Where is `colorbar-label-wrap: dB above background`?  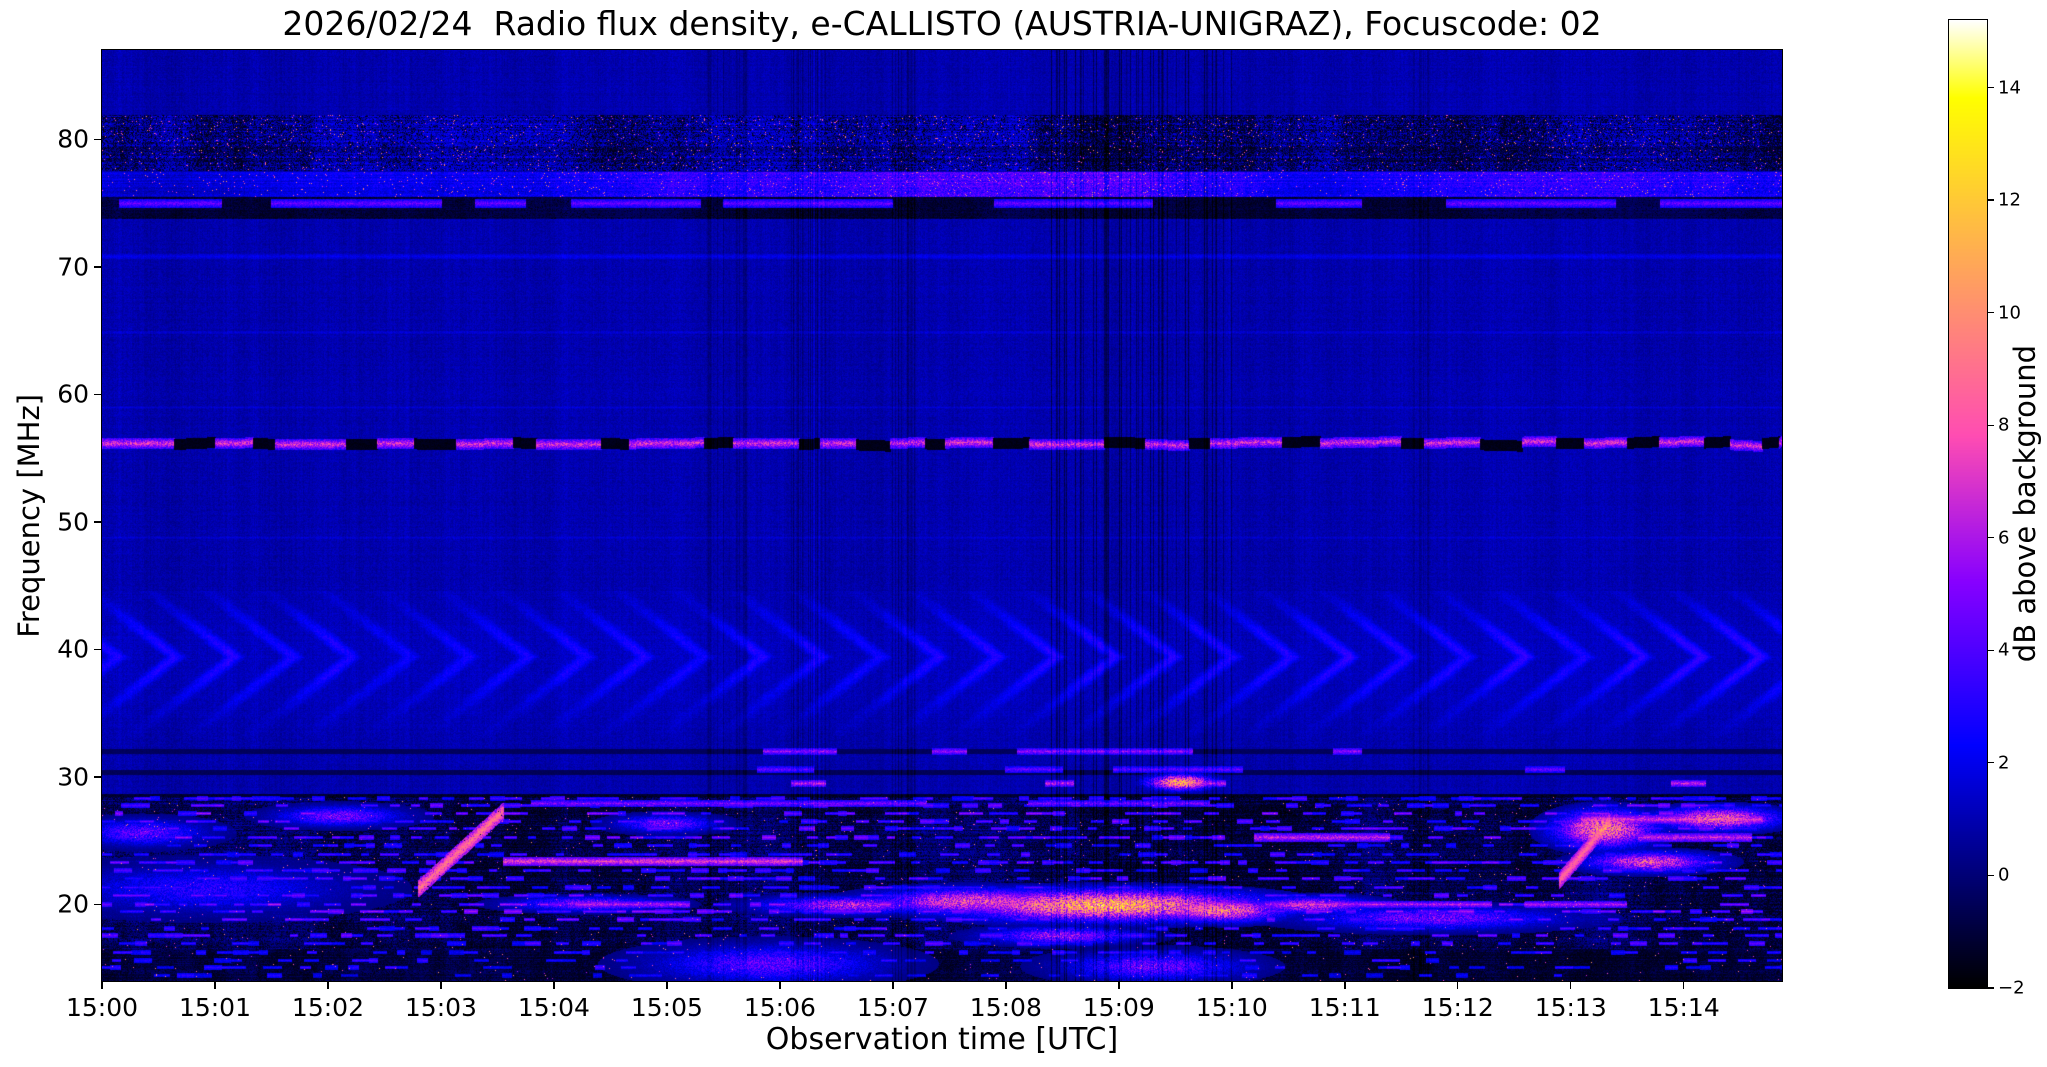
colorbar-label-wrap: dB above background is located at coordinates (2025, 504).